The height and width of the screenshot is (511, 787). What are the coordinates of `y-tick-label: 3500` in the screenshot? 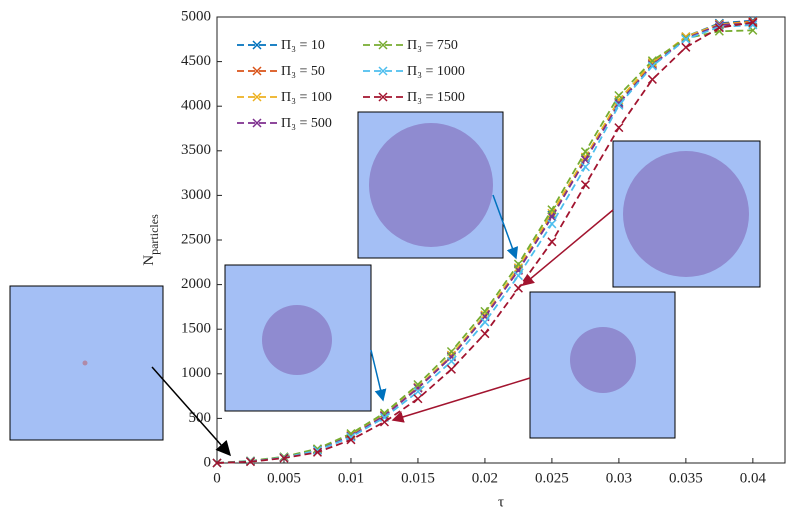 It's located at (196, 150).